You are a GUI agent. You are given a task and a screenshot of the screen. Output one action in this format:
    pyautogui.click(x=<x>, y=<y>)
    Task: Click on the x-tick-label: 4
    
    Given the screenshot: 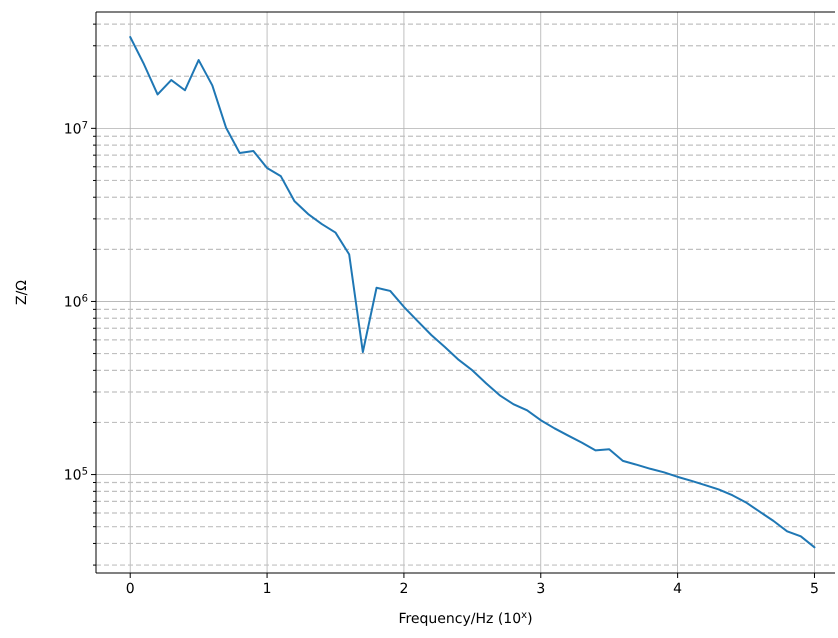 What is the action you would take?
    pyautogui.click(x=677, y=589)
    